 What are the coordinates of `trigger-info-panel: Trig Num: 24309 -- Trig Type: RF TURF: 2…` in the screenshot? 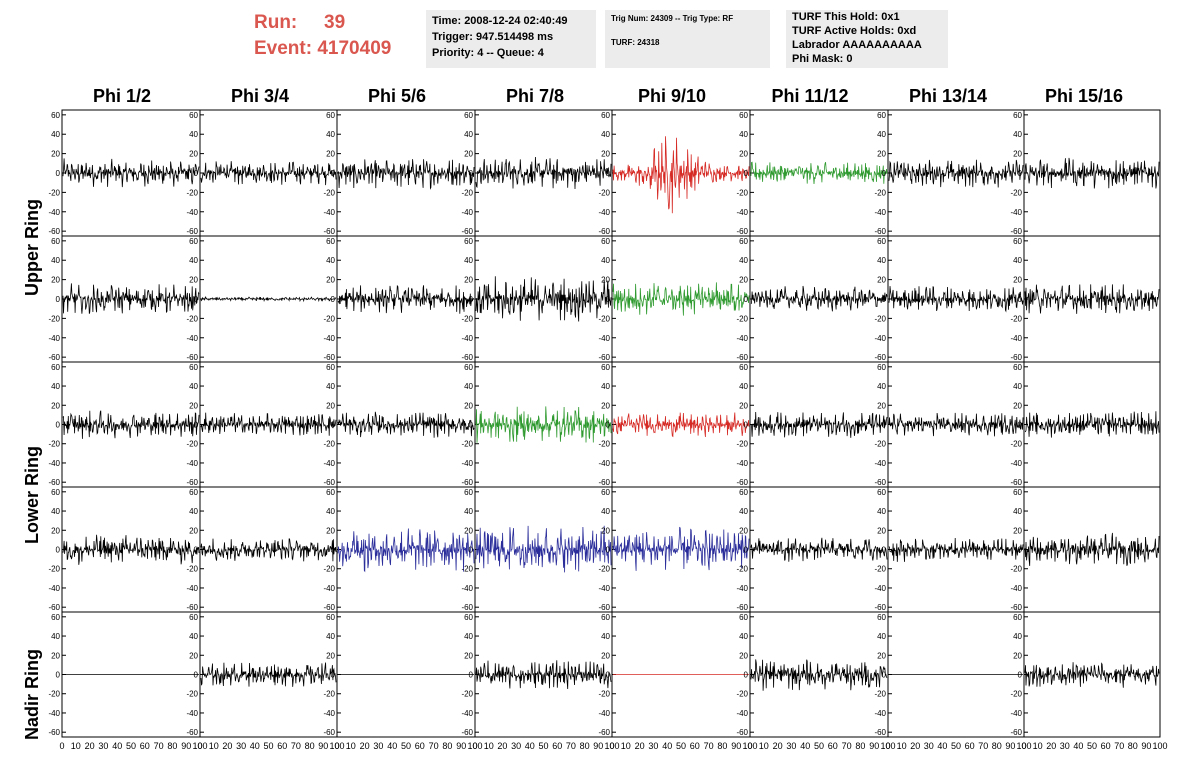 It's located at (687, 39).